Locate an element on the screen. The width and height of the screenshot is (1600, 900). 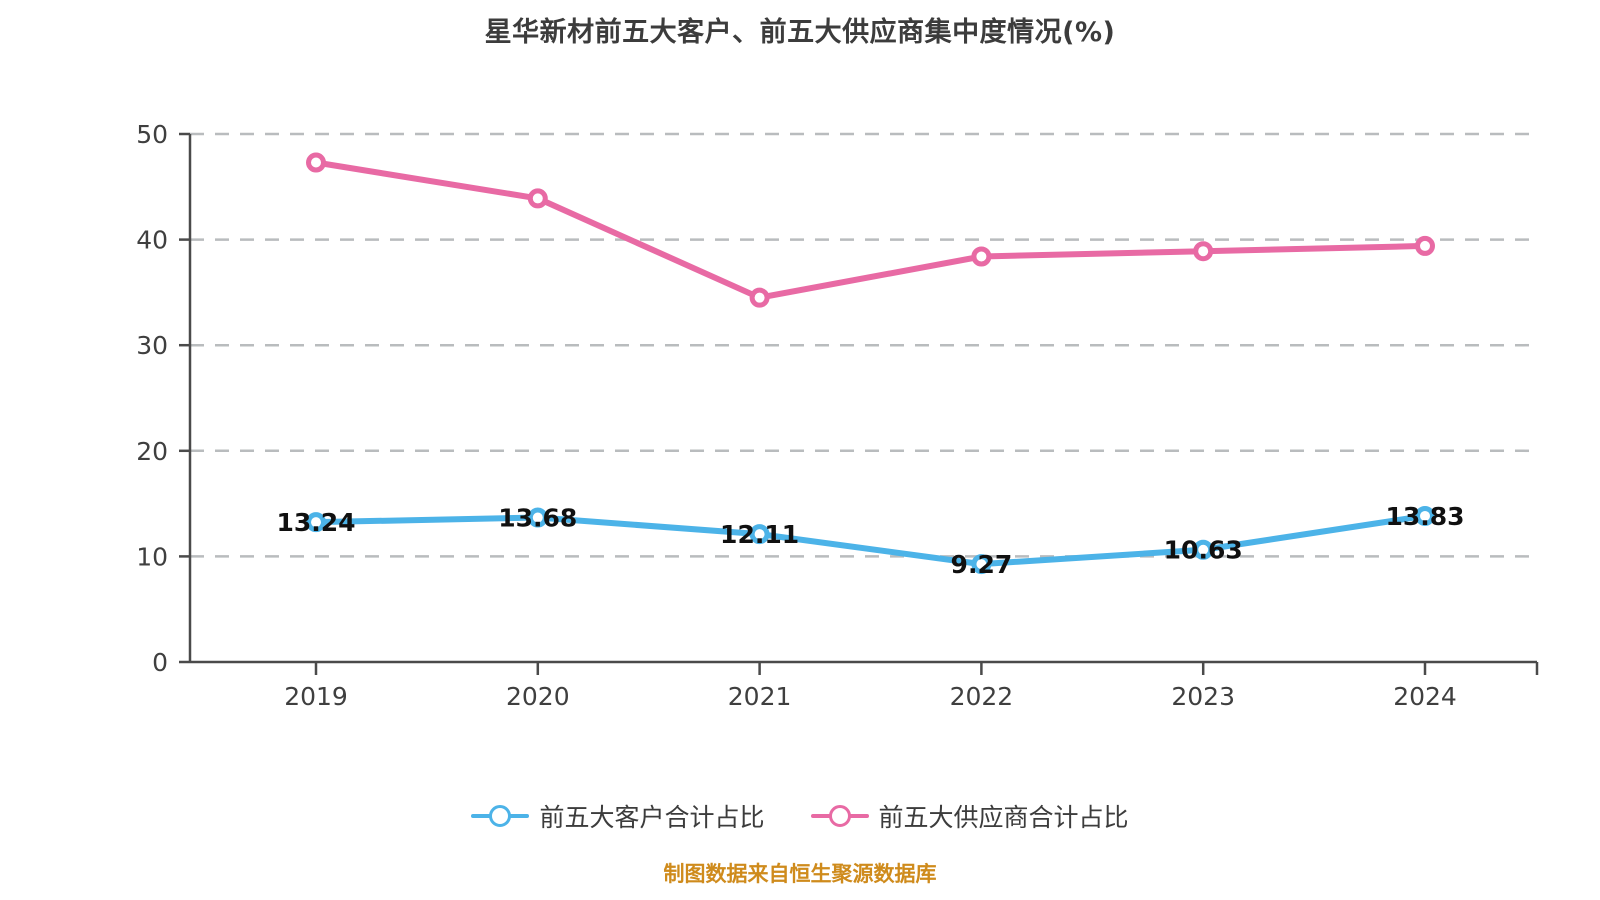
data-value-label: 13.24 is located at coordinates (315, 522).